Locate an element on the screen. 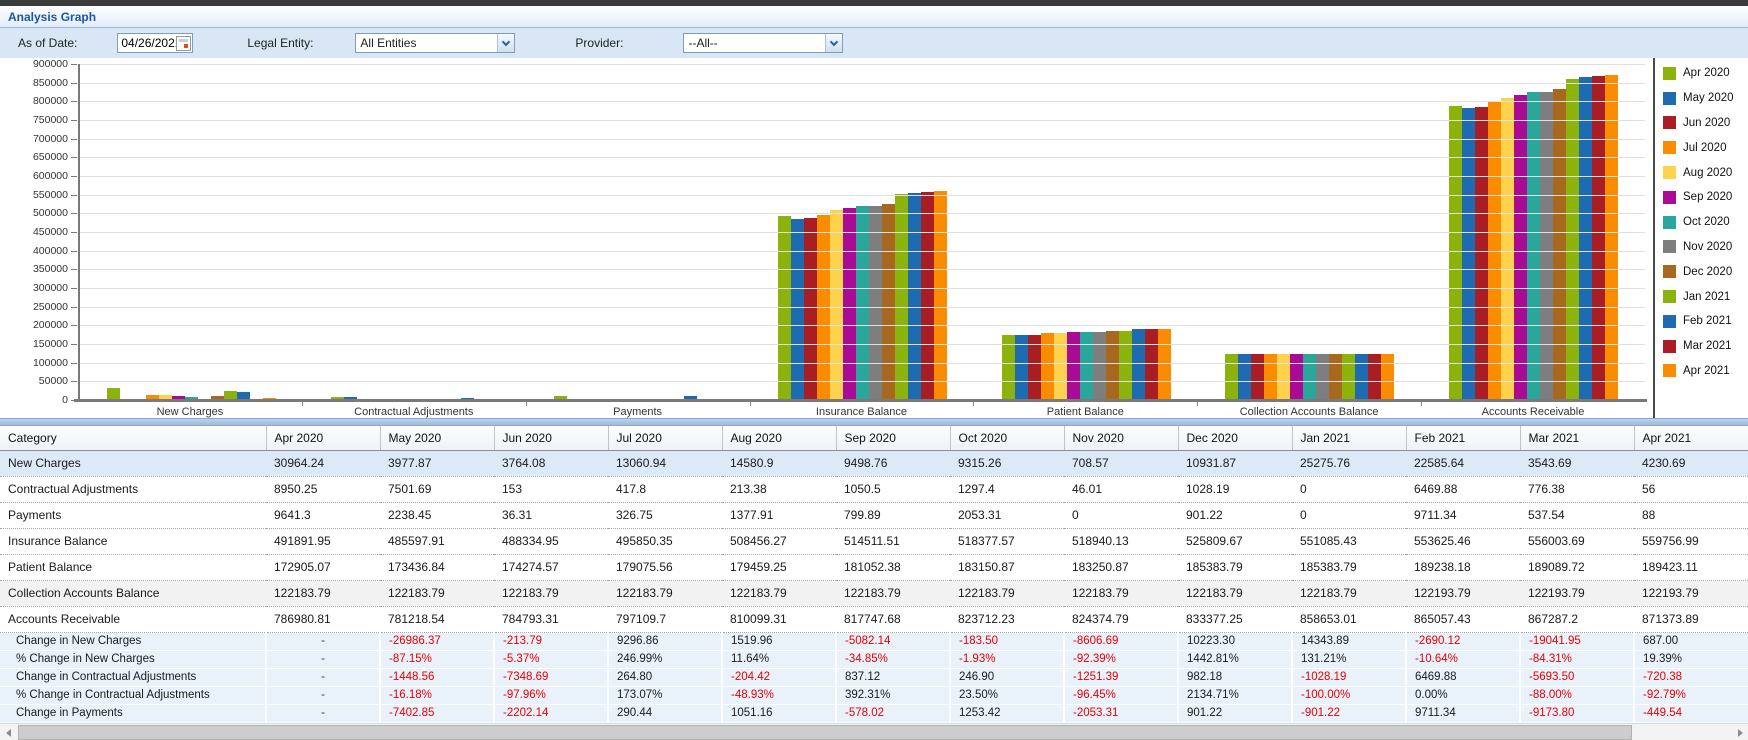 Image resolution: width=1748 pixels, height=740 pixels. column-header: Apr 2021 is located at coordinates (1690, 438).